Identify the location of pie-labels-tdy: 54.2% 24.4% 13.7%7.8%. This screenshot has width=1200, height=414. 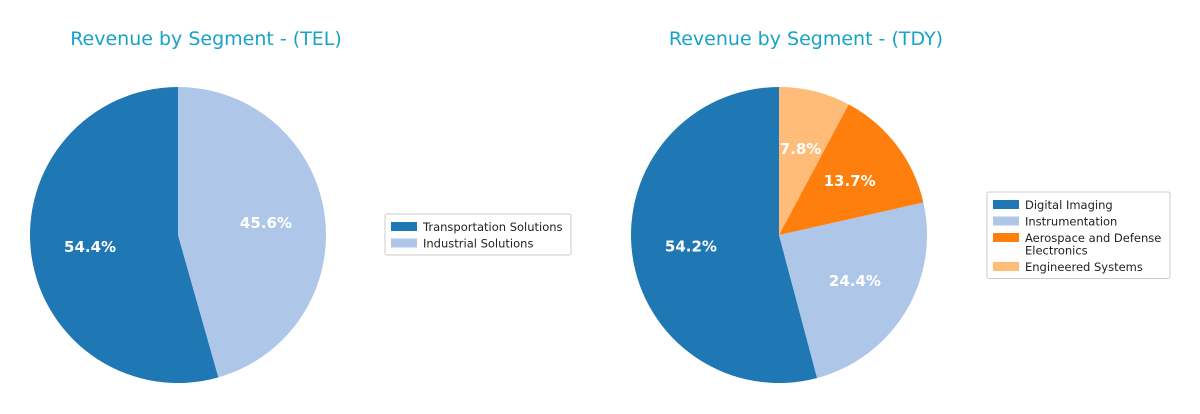
(773, 215).